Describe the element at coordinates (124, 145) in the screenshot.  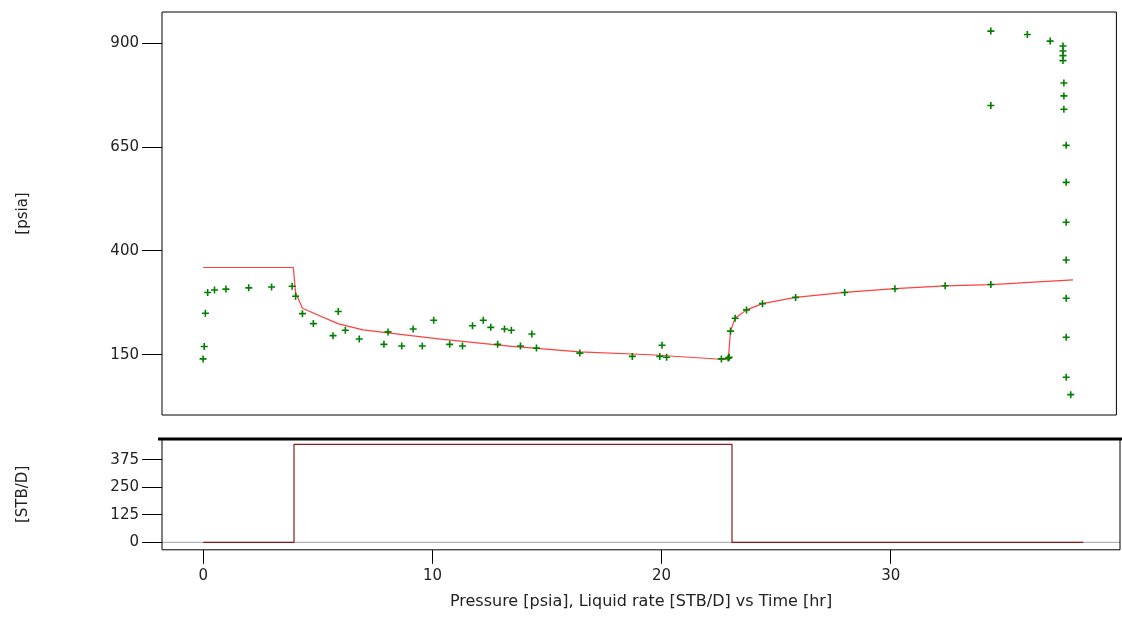
I see `y-tick-label: 650` at that location.